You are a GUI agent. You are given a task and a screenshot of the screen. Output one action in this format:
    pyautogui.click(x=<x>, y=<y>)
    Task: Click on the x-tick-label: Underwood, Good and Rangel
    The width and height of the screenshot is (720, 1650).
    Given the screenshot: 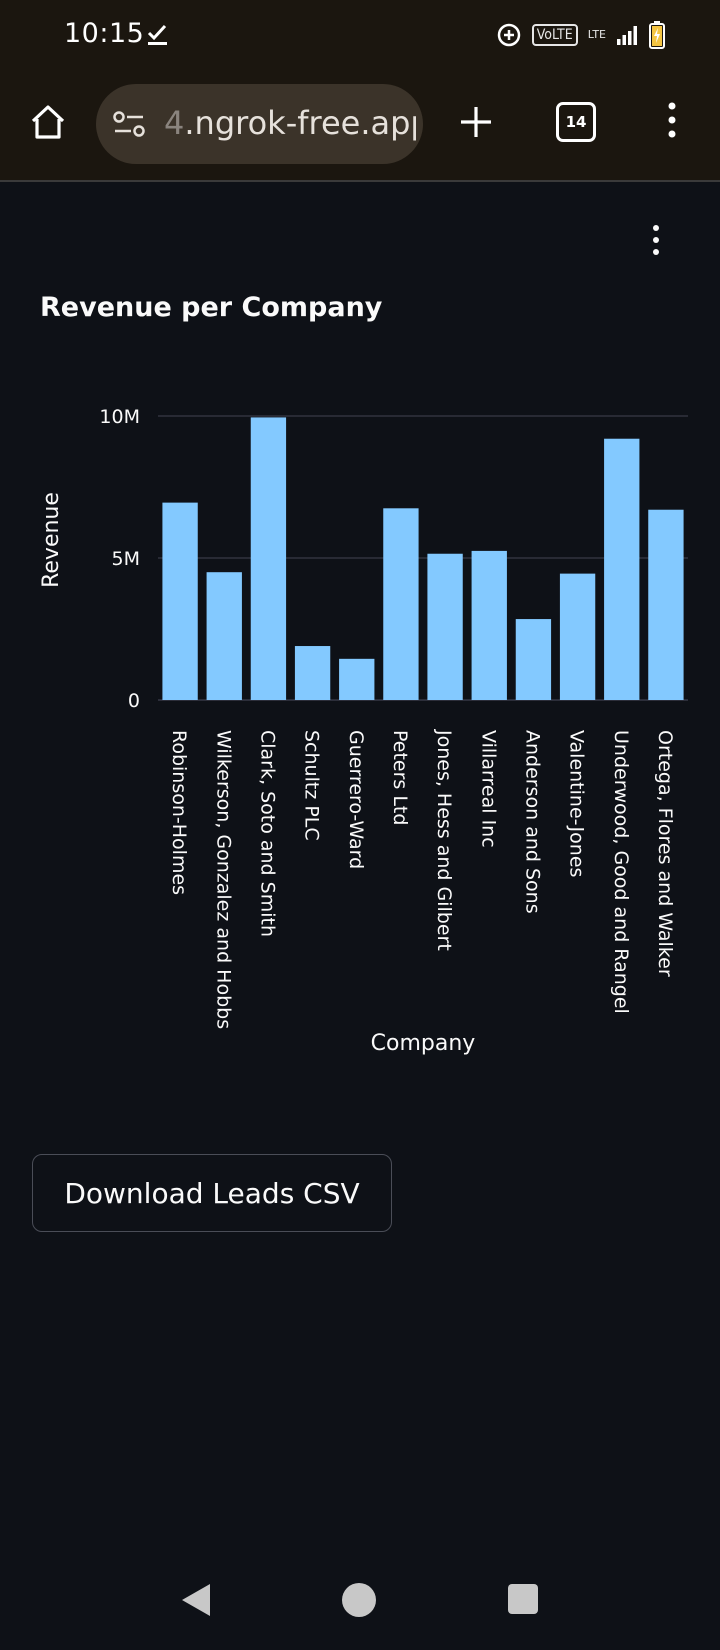 What is the action you would take?
    pyautogui.click(x=621, y=872)
    